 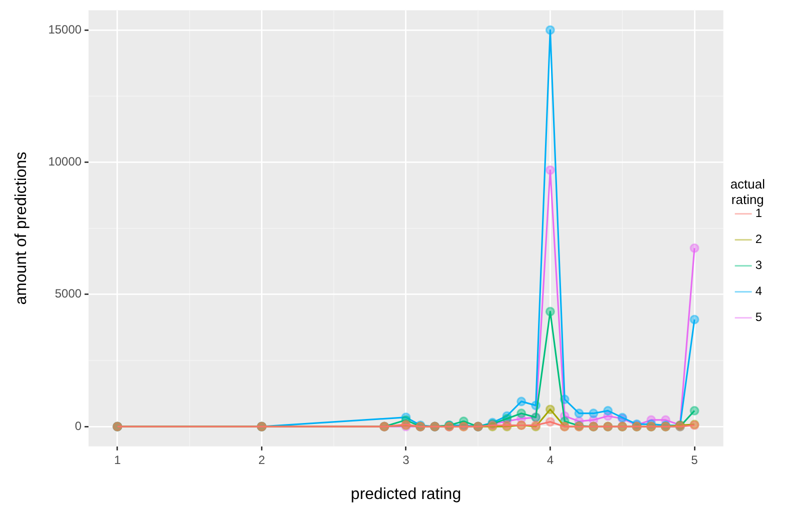 I want to click on legend-label: 3, so click(x=758, y=265).